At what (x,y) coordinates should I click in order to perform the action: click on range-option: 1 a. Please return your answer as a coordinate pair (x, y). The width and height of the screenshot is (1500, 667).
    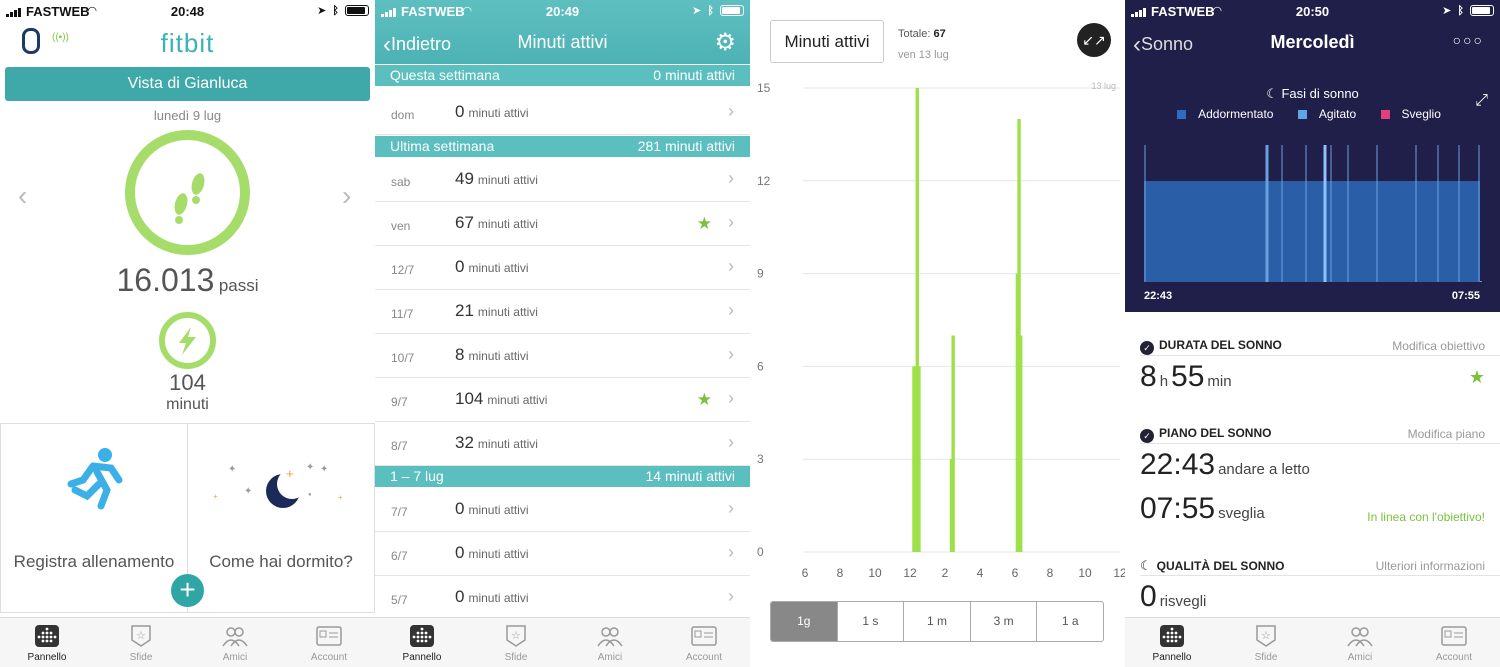
    Looking at the image, I should click on (1069, 621).